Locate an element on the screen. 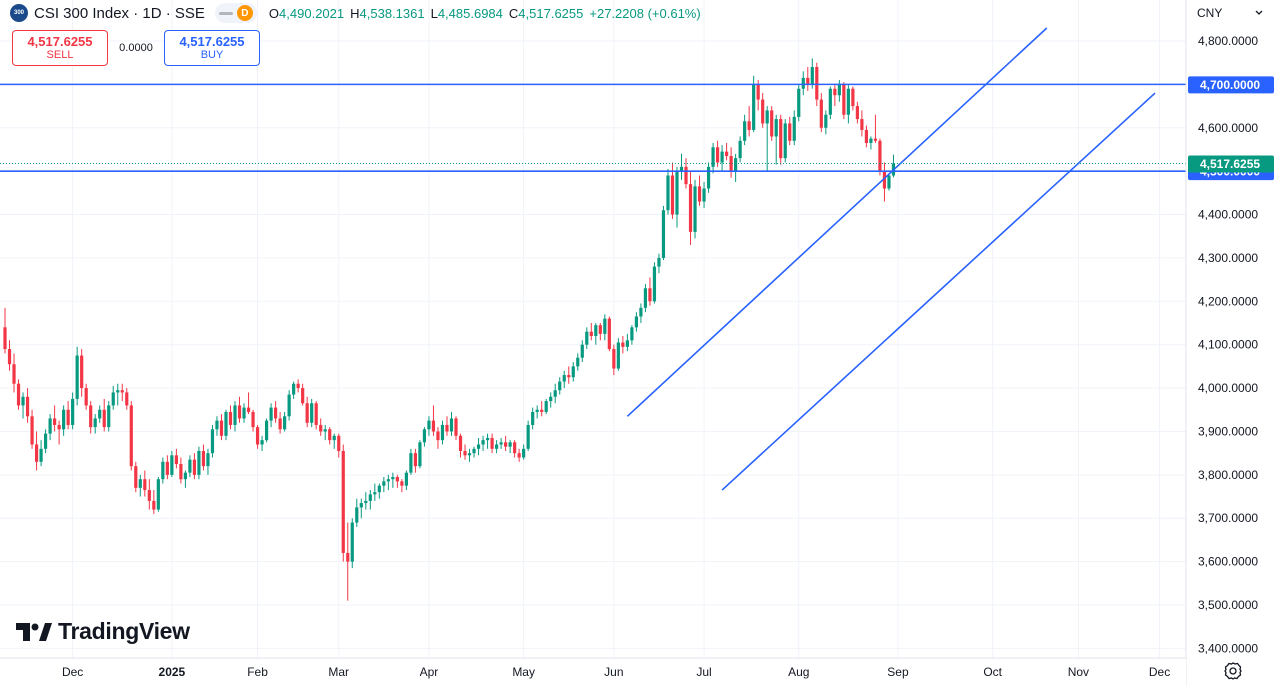  symbol-logo: 300 is located at coordinates (19, 13).